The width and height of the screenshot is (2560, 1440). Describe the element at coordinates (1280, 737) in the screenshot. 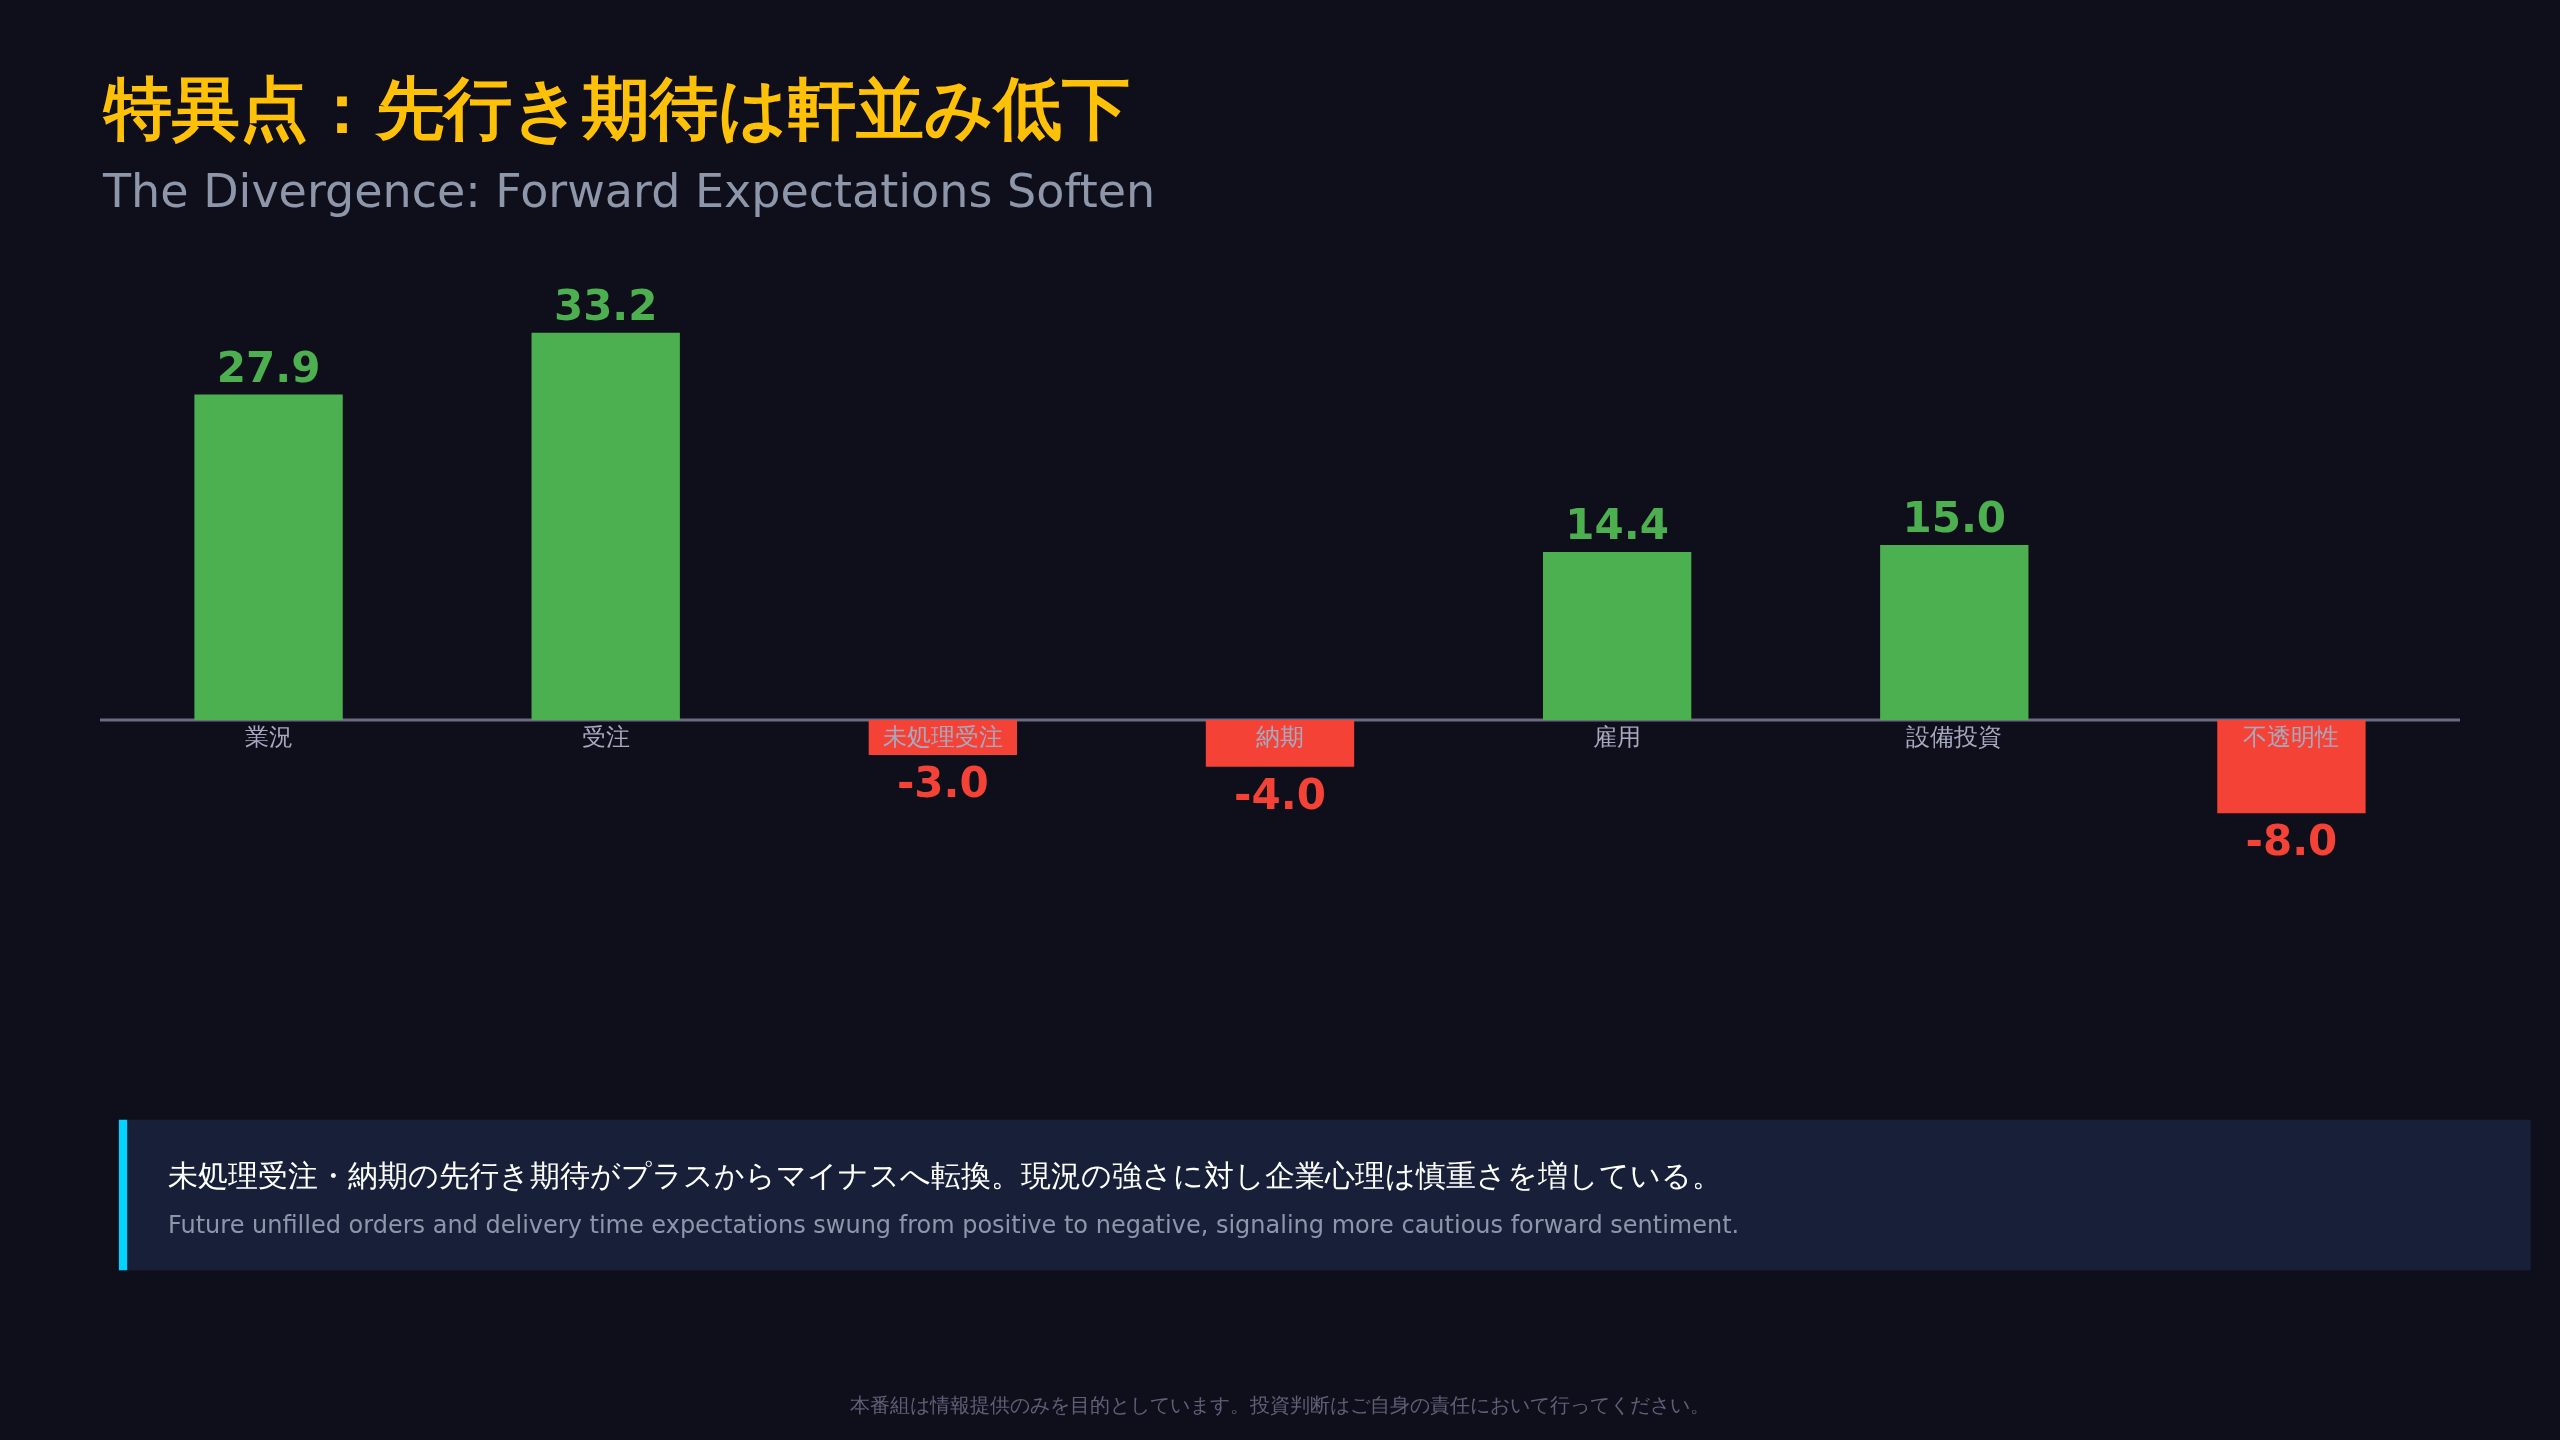

I see `x-tick-label: 納期` at that location.